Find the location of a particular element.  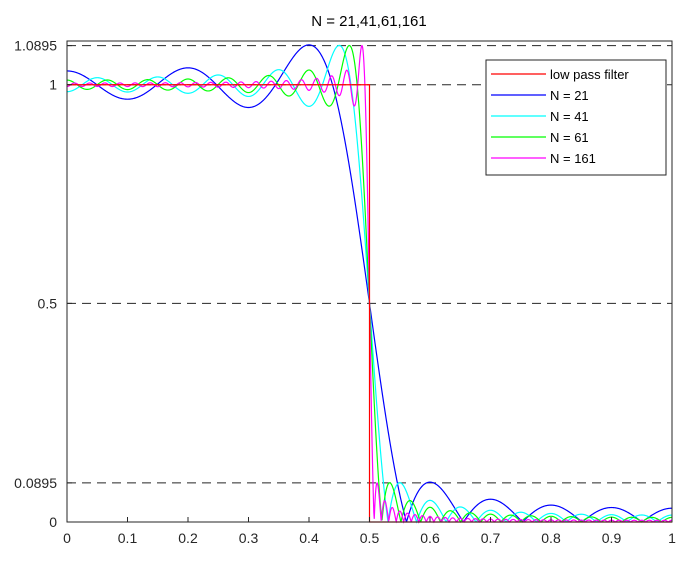

legend-label: N = 21 is located at coordinates (569, 95).